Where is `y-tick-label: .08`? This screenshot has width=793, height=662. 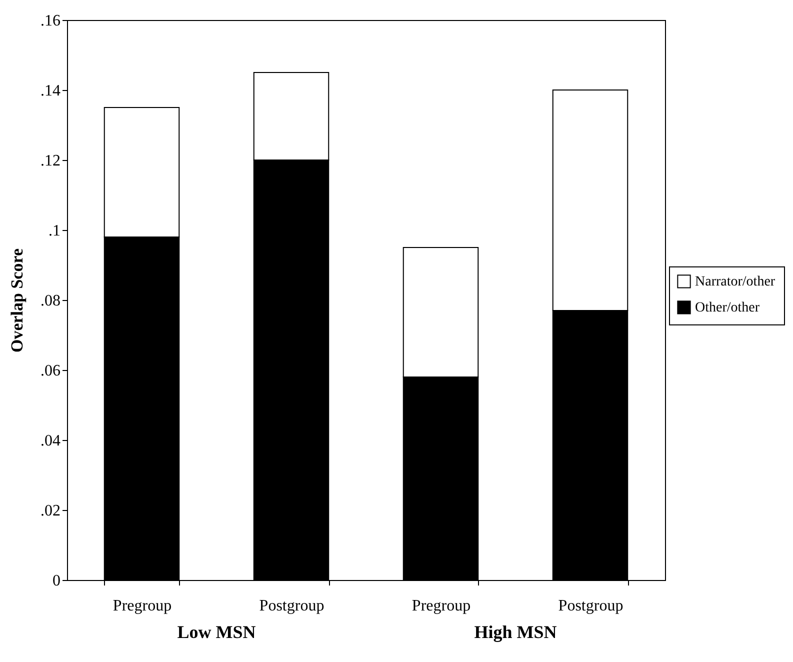 y-tick-label: .08 is located at coordinates (50, 301).